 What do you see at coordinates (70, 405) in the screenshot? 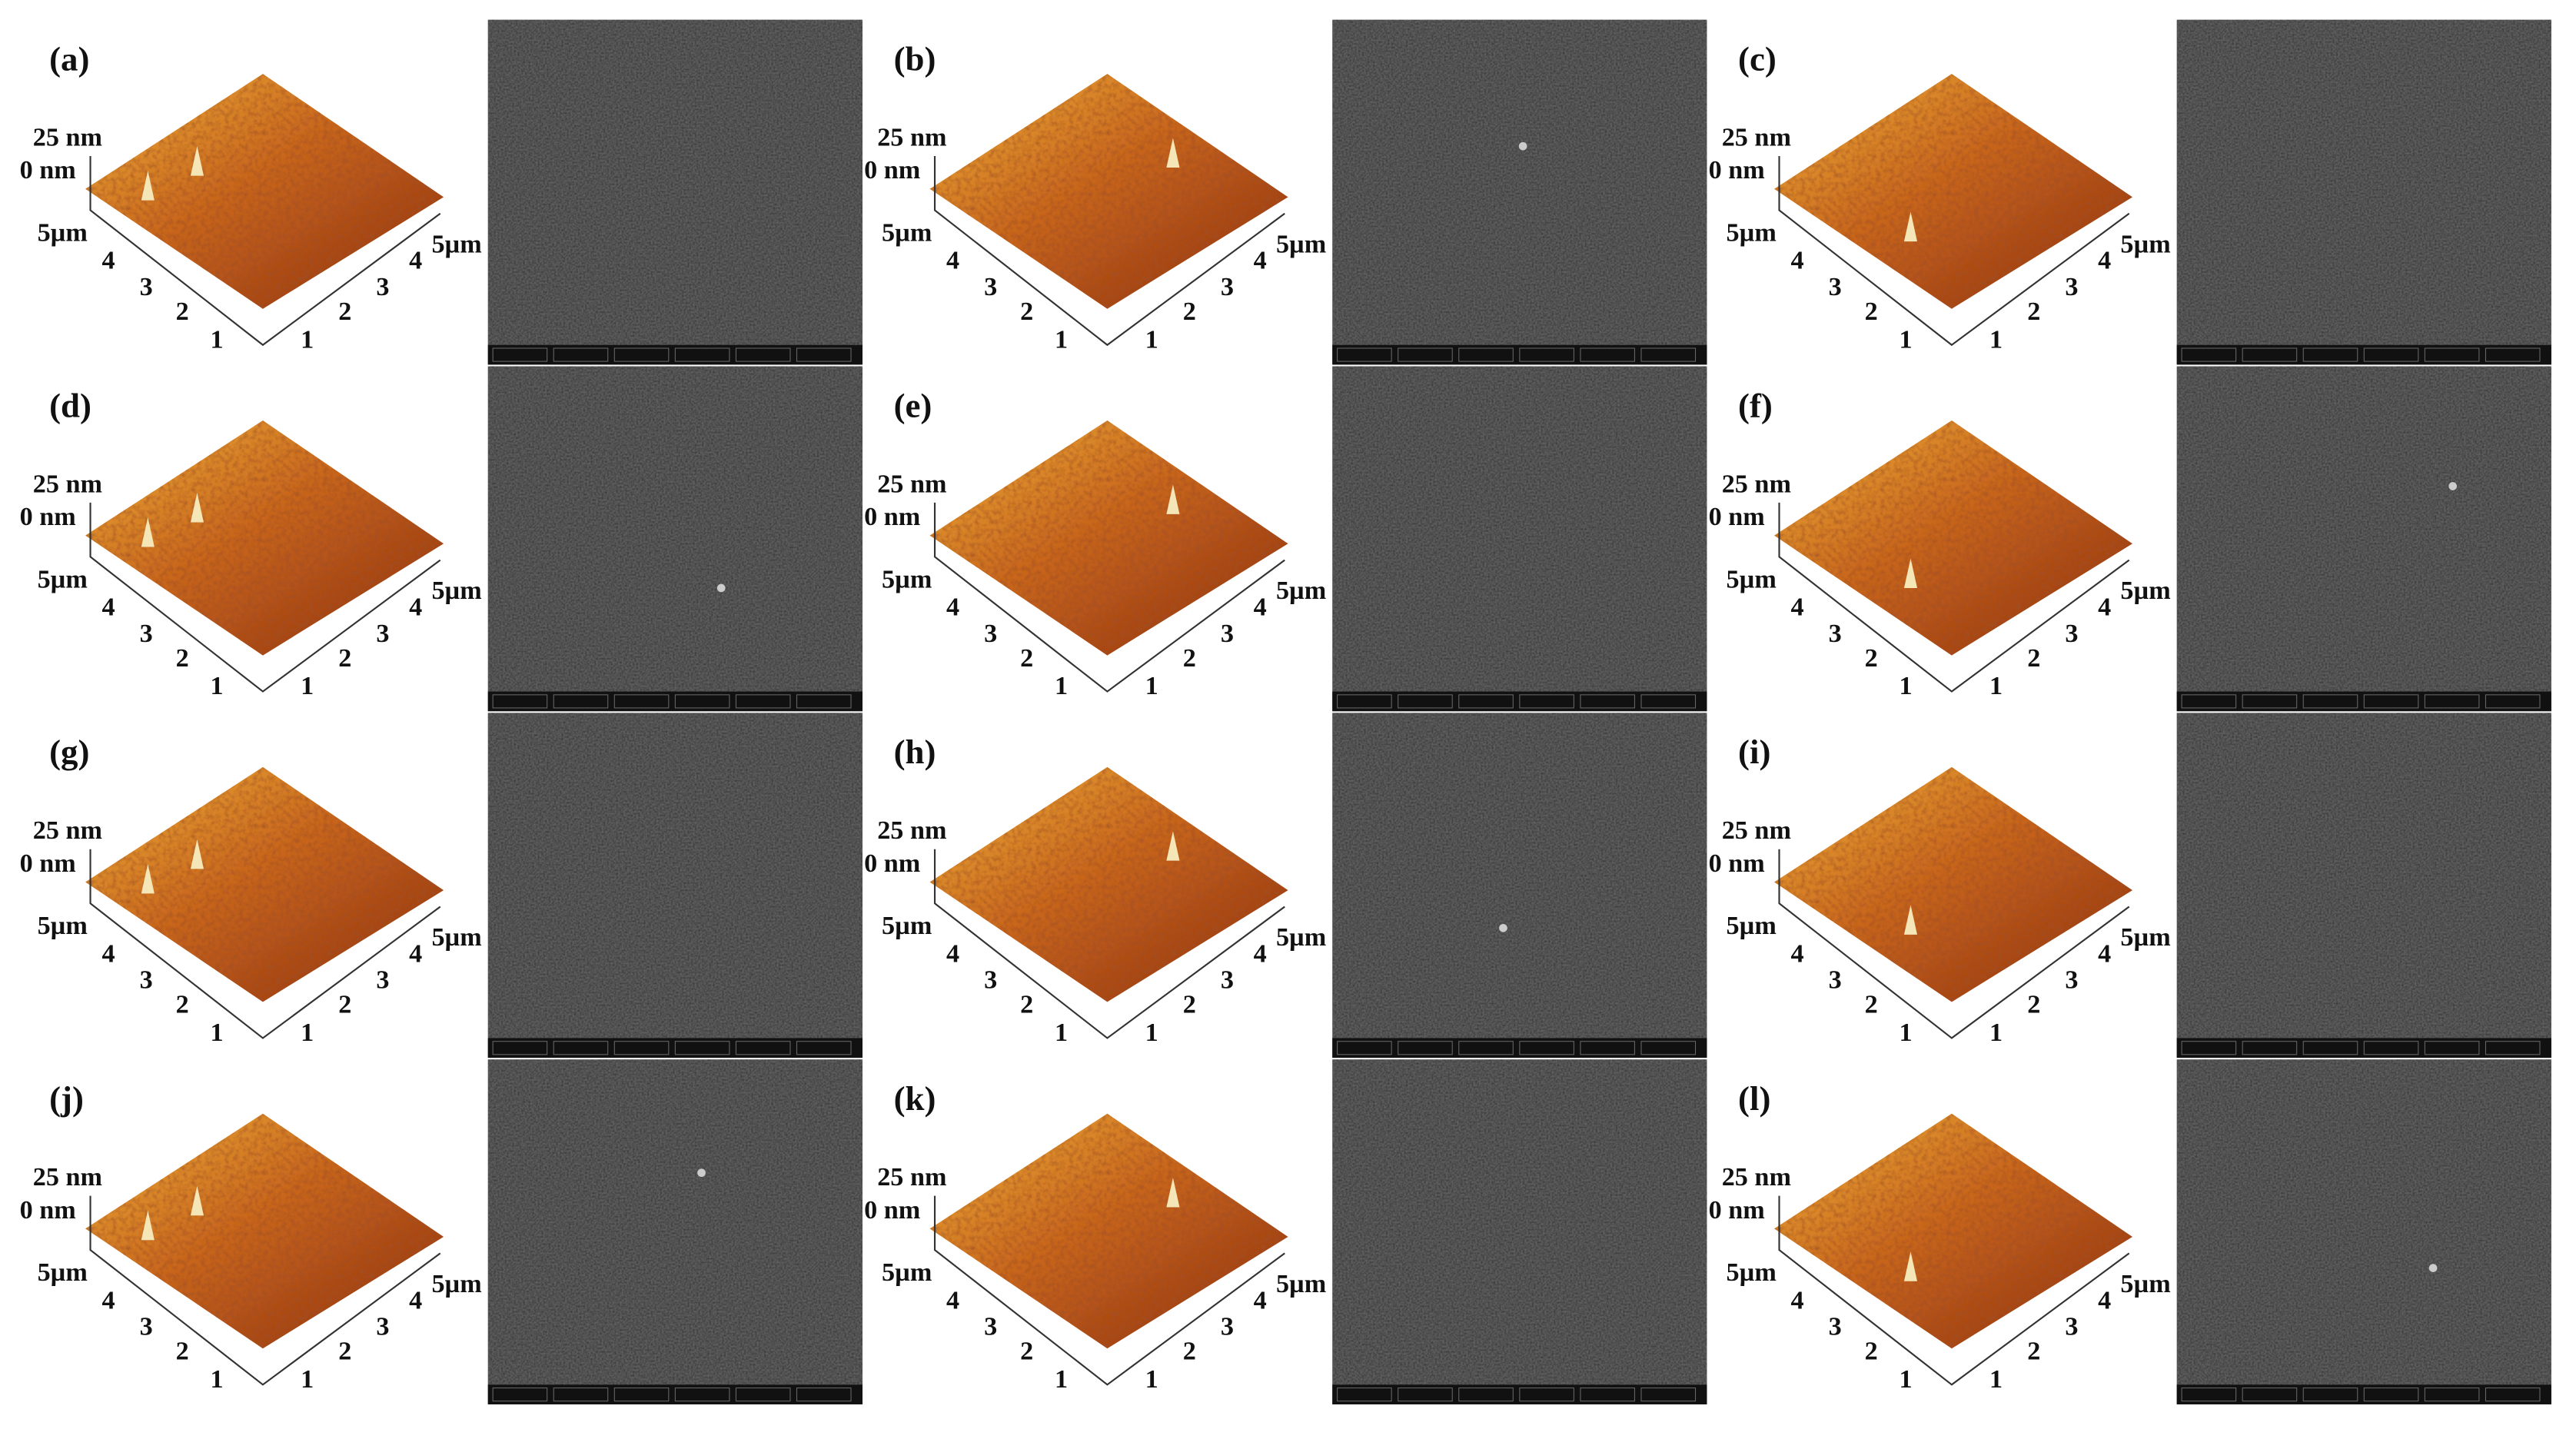
I see `panel-label: (d)` at bounding box center [70, 405].